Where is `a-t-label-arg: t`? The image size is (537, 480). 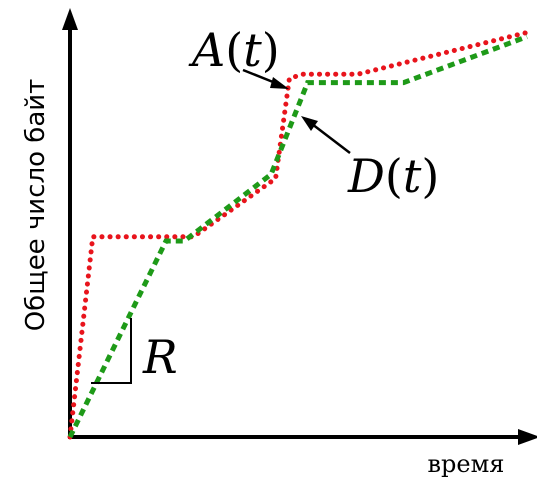 a-t-label-arg: t is located at coordinates (252, 50).